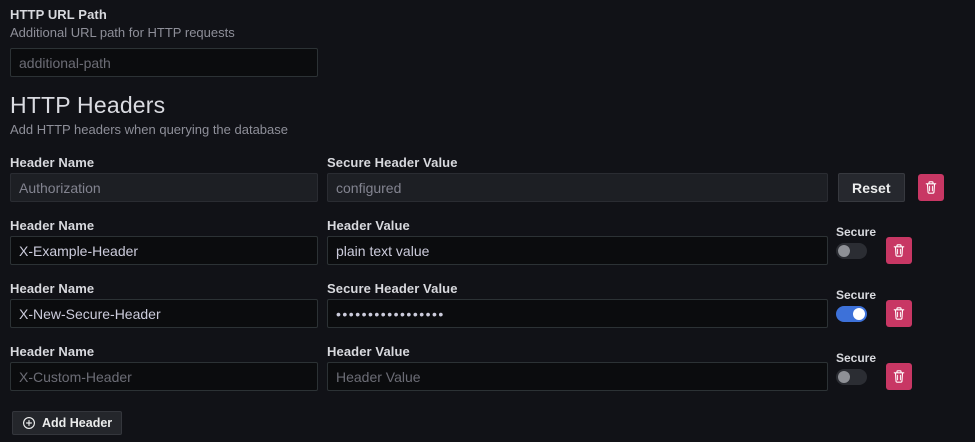 The width and height of the screenshot is (975, 442). I want to click on add-header-button: Add Header, so click(67, 423).